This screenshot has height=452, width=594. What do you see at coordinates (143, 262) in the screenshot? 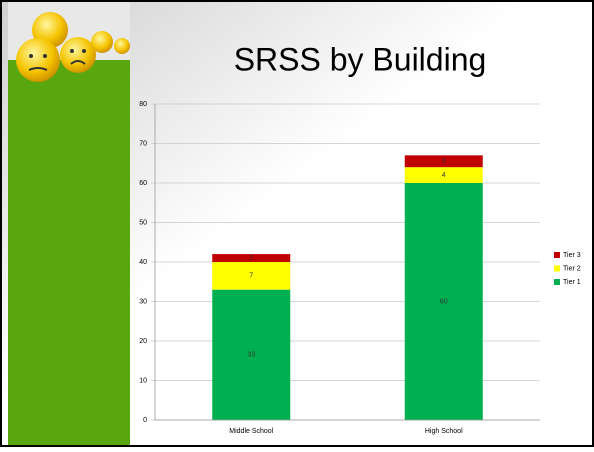
I see `y-tick-label: 40` at bounding box center [143, 262].